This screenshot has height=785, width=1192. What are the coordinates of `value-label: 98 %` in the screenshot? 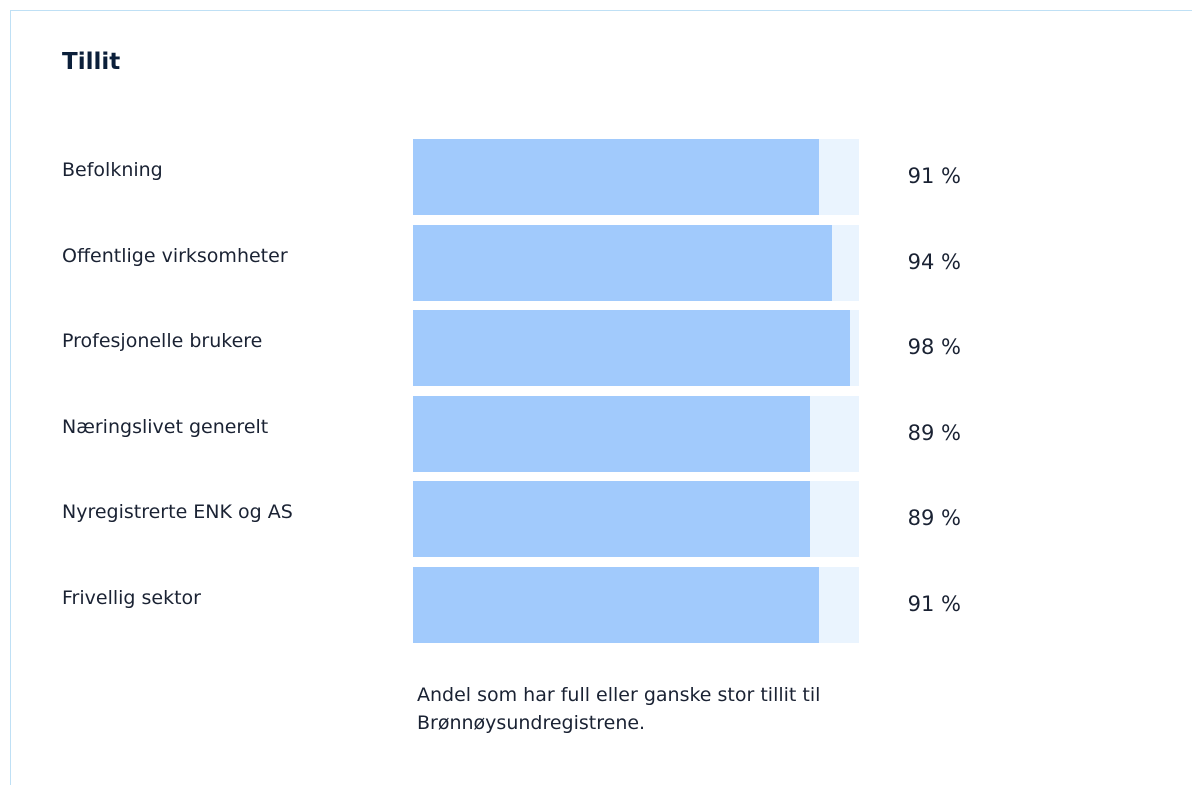 It's located at (934, 347).